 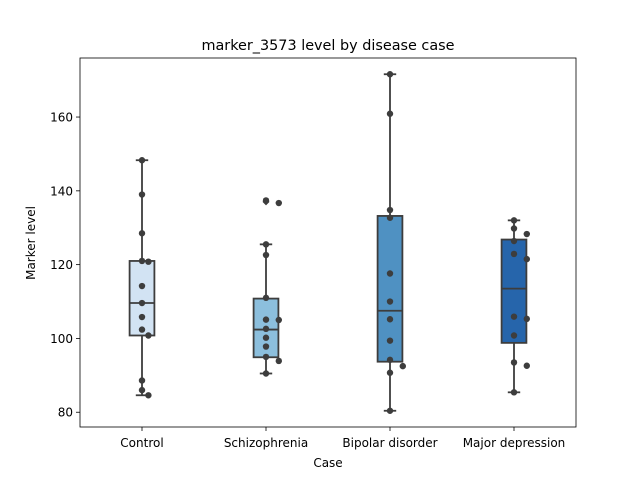 I want to click on y-tick-label: 140, so click(x=61, y=191).